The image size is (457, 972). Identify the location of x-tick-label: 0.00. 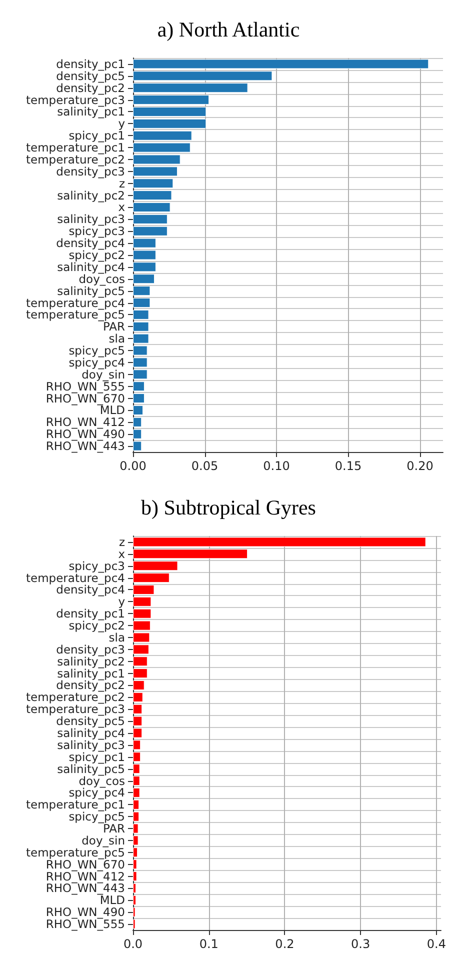
(133, 466).